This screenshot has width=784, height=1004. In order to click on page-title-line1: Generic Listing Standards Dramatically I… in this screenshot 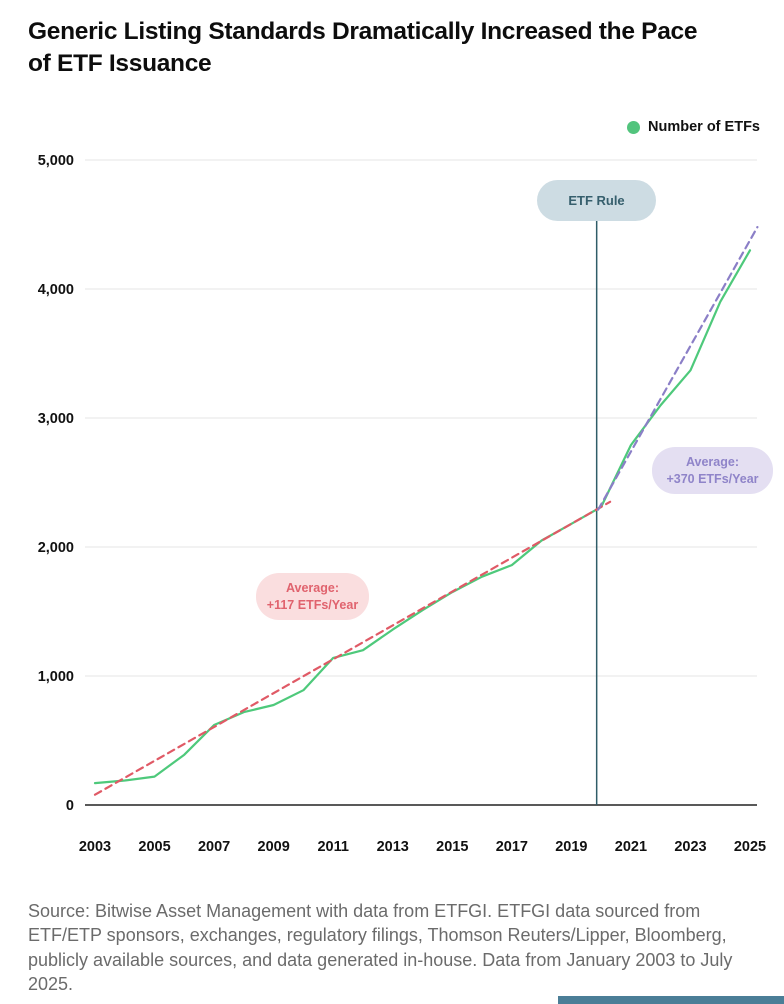, I will do `click(363, 31)`.